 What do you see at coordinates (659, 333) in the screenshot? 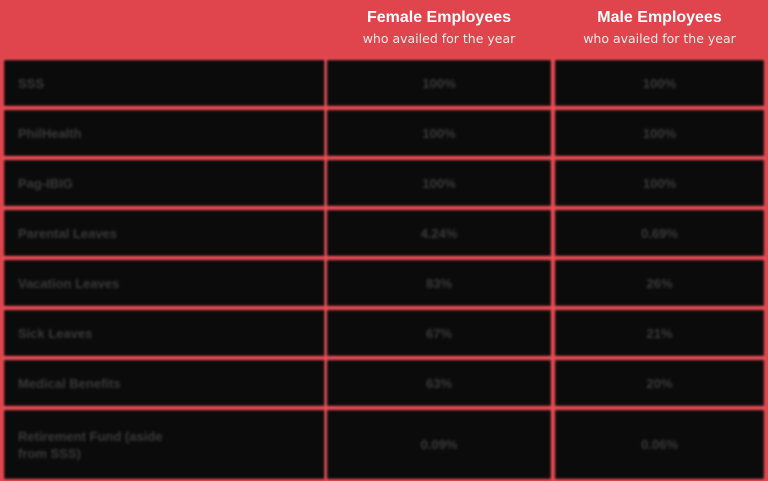
I see `male-value: 21%` at bounding box center [659, 333].